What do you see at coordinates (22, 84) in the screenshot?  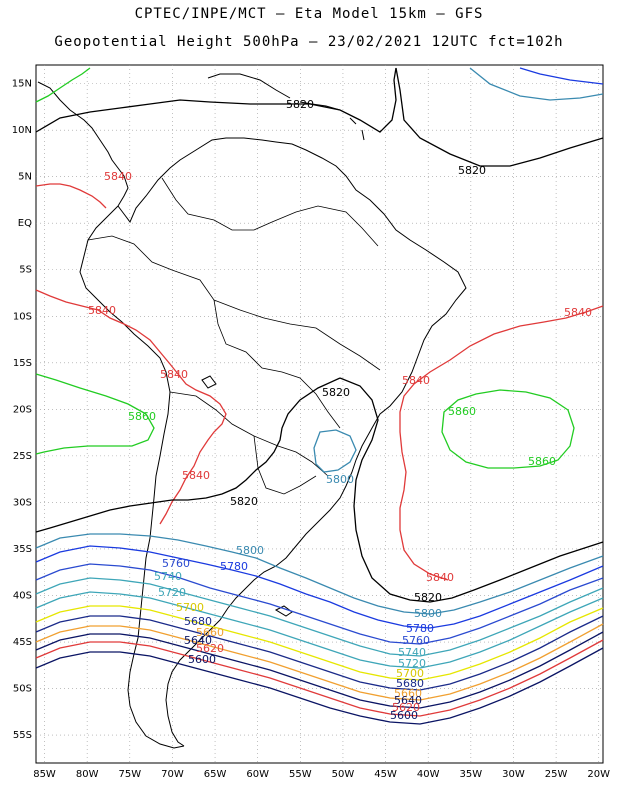 I see `latitude-label: 15N` at bounding box center [22, 84].